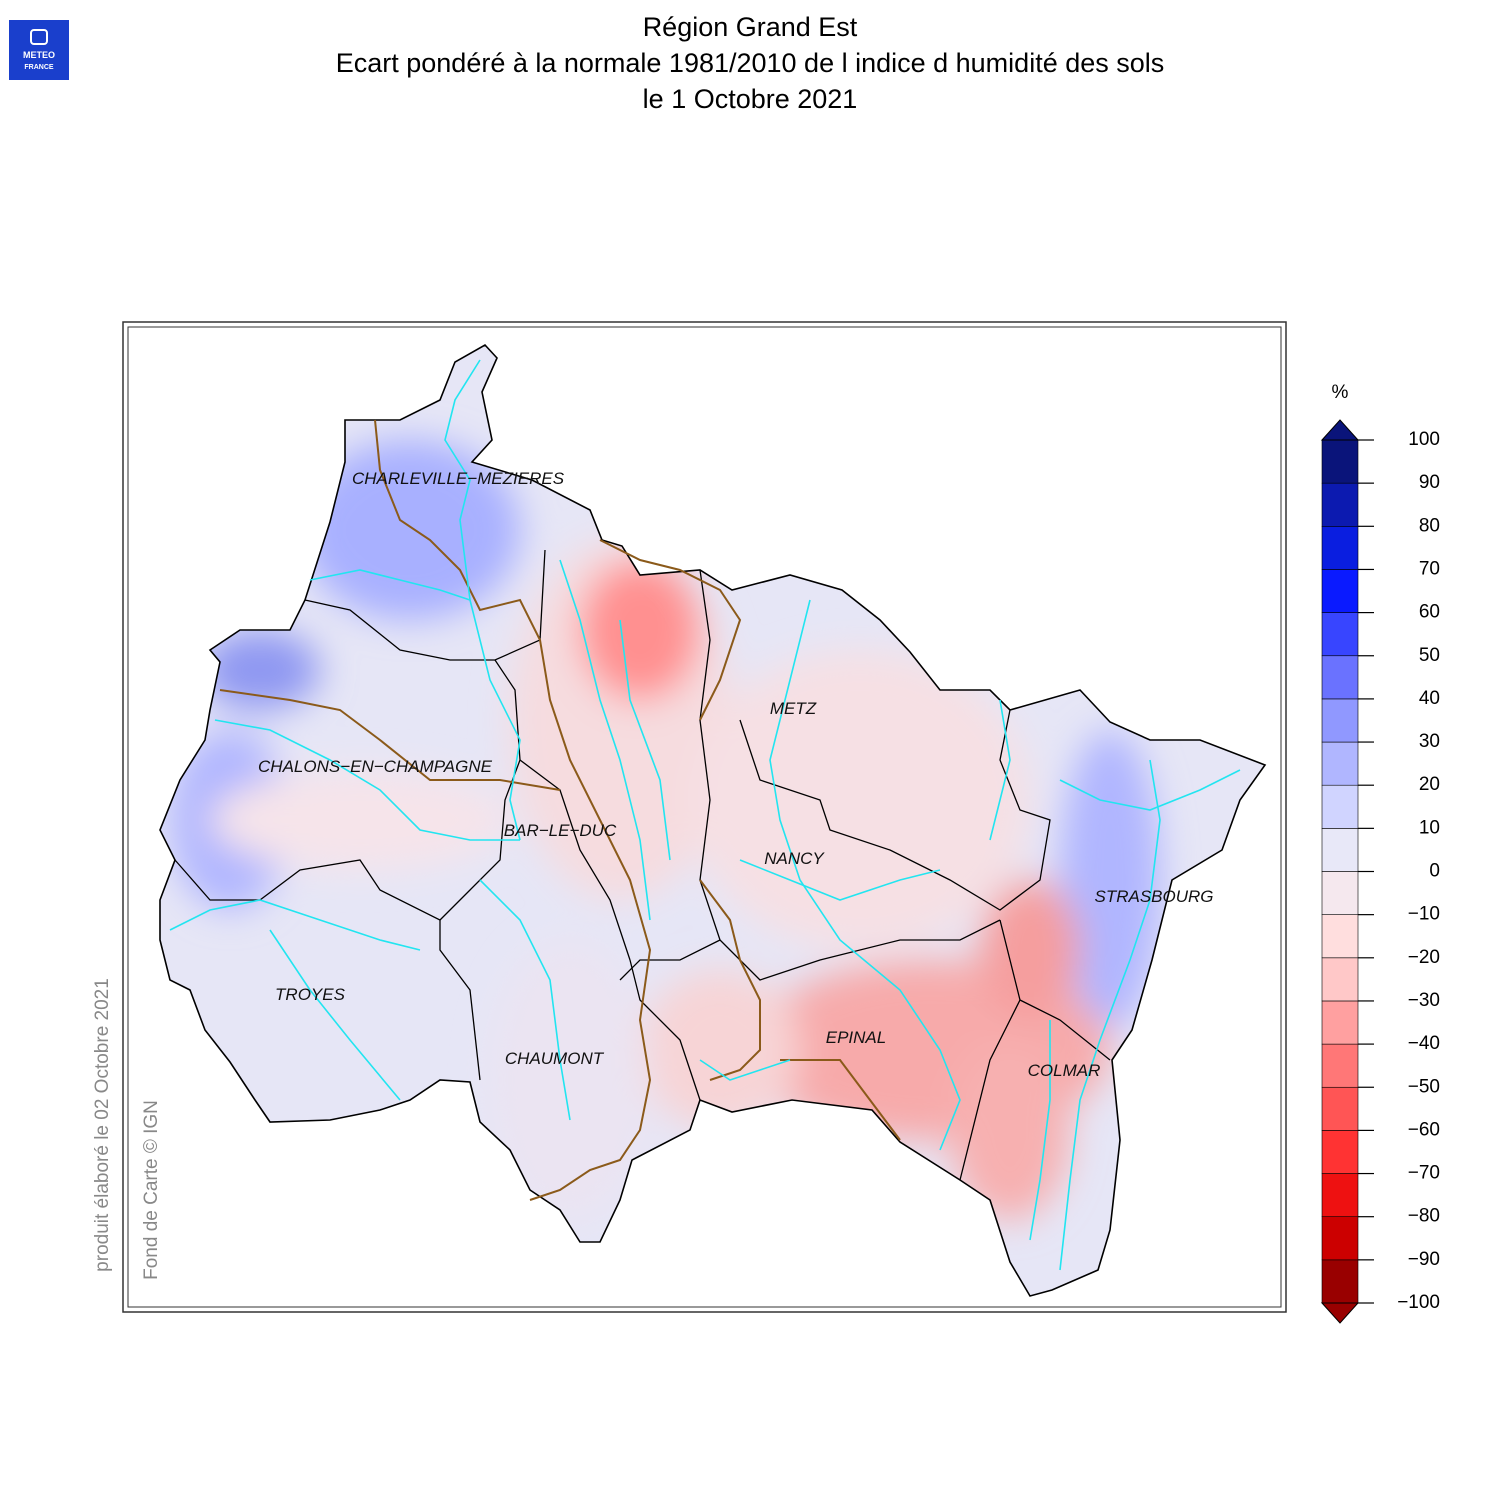 The height and width of the screenshot is (1505, 1500). I want to click on colorbar-tick-label: 0, so click(1434, 871).